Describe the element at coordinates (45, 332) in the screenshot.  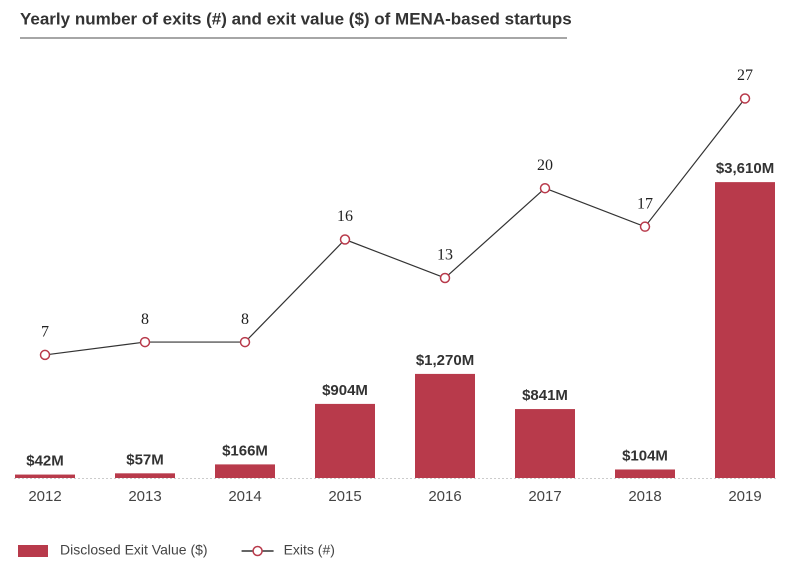
I see `value-label: 7` at that location.